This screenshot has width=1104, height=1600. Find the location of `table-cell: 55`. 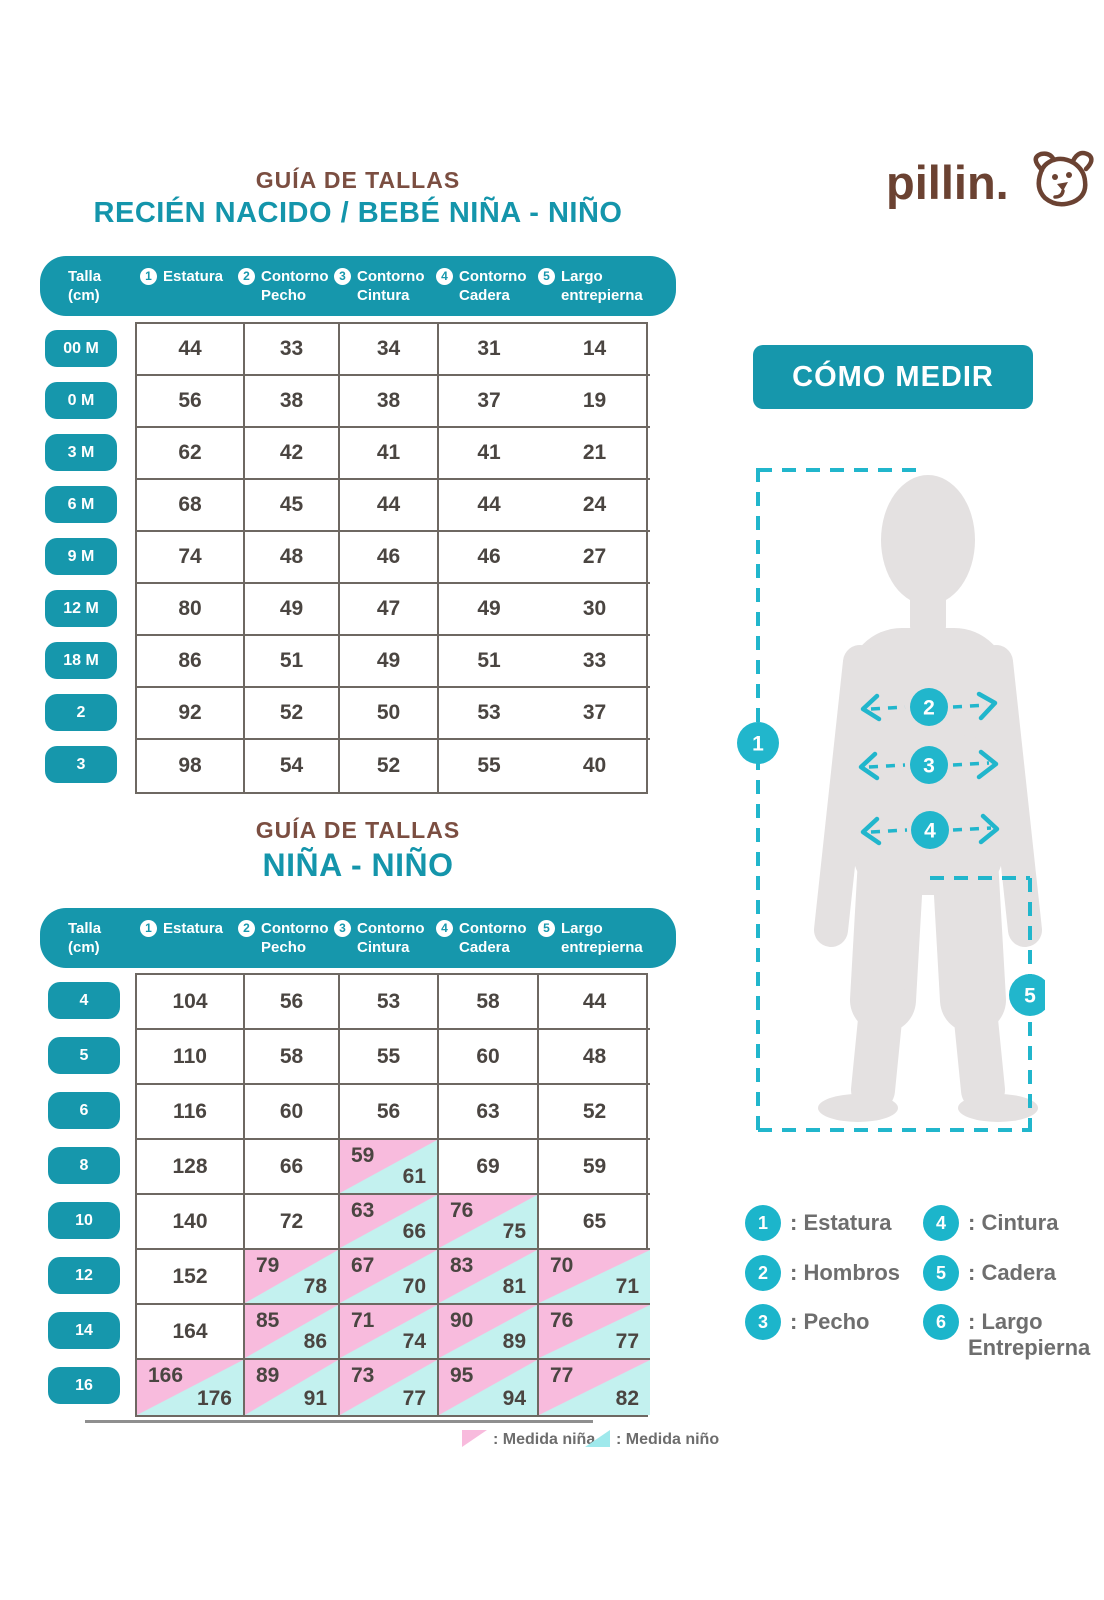

table-cell: 55 is located at coordinates (389, 1057).